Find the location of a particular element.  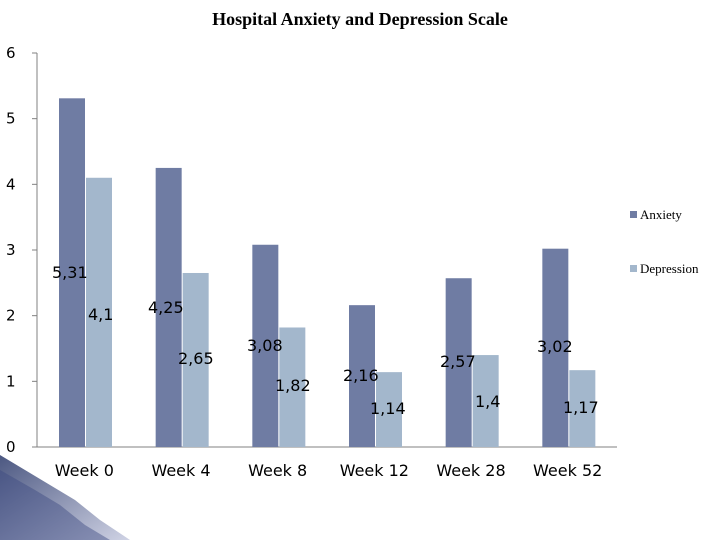

x-ticks: Week 0 Week 4 Week 8 Week 12 Week 28 Week 52 is located at coordinates (329, 470).